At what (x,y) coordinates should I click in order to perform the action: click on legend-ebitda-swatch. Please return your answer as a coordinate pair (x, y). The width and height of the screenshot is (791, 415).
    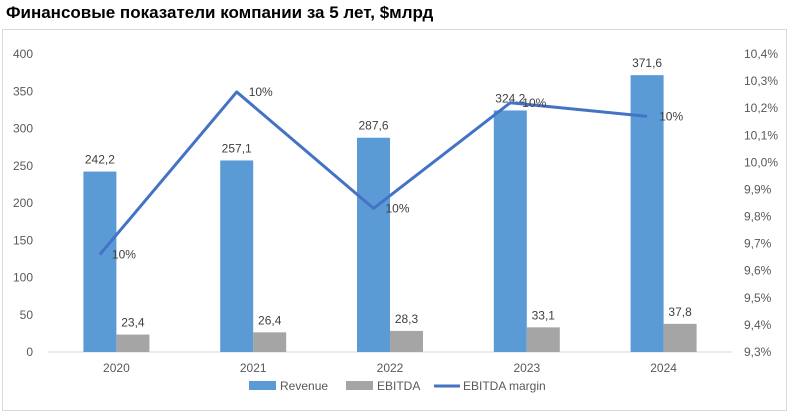
    Looking at the image, I should click on (359, 385).